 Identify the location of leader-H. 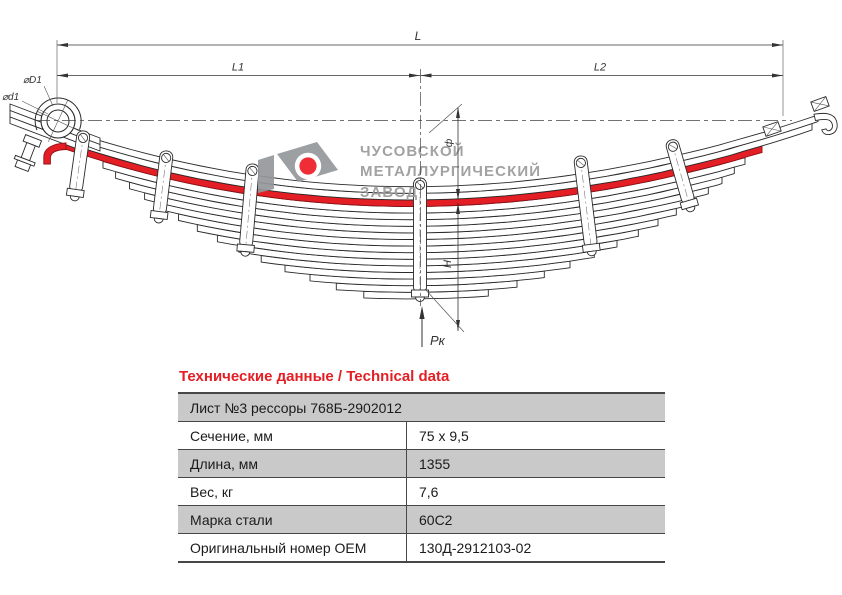
(444, 310).